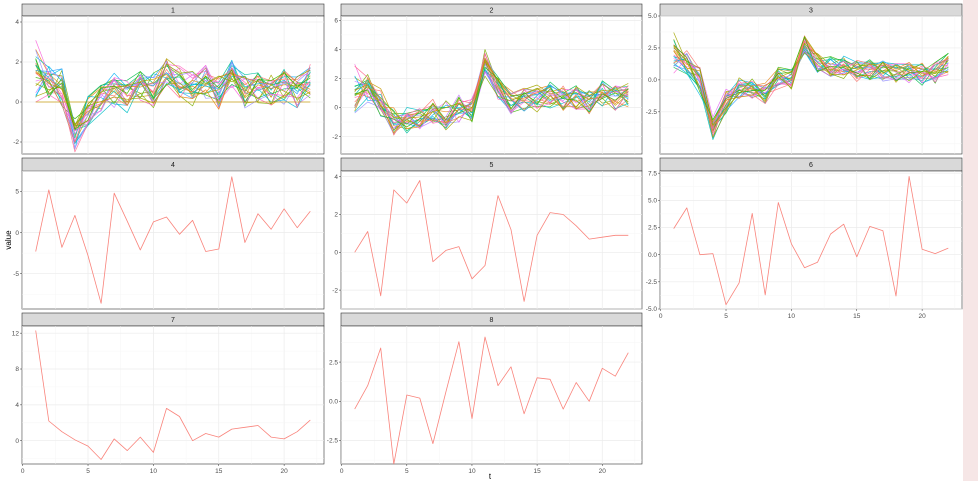  Describe the element at coordinates (16, 333) in the screenshot. I see `y-tick-label: 12` at that location.